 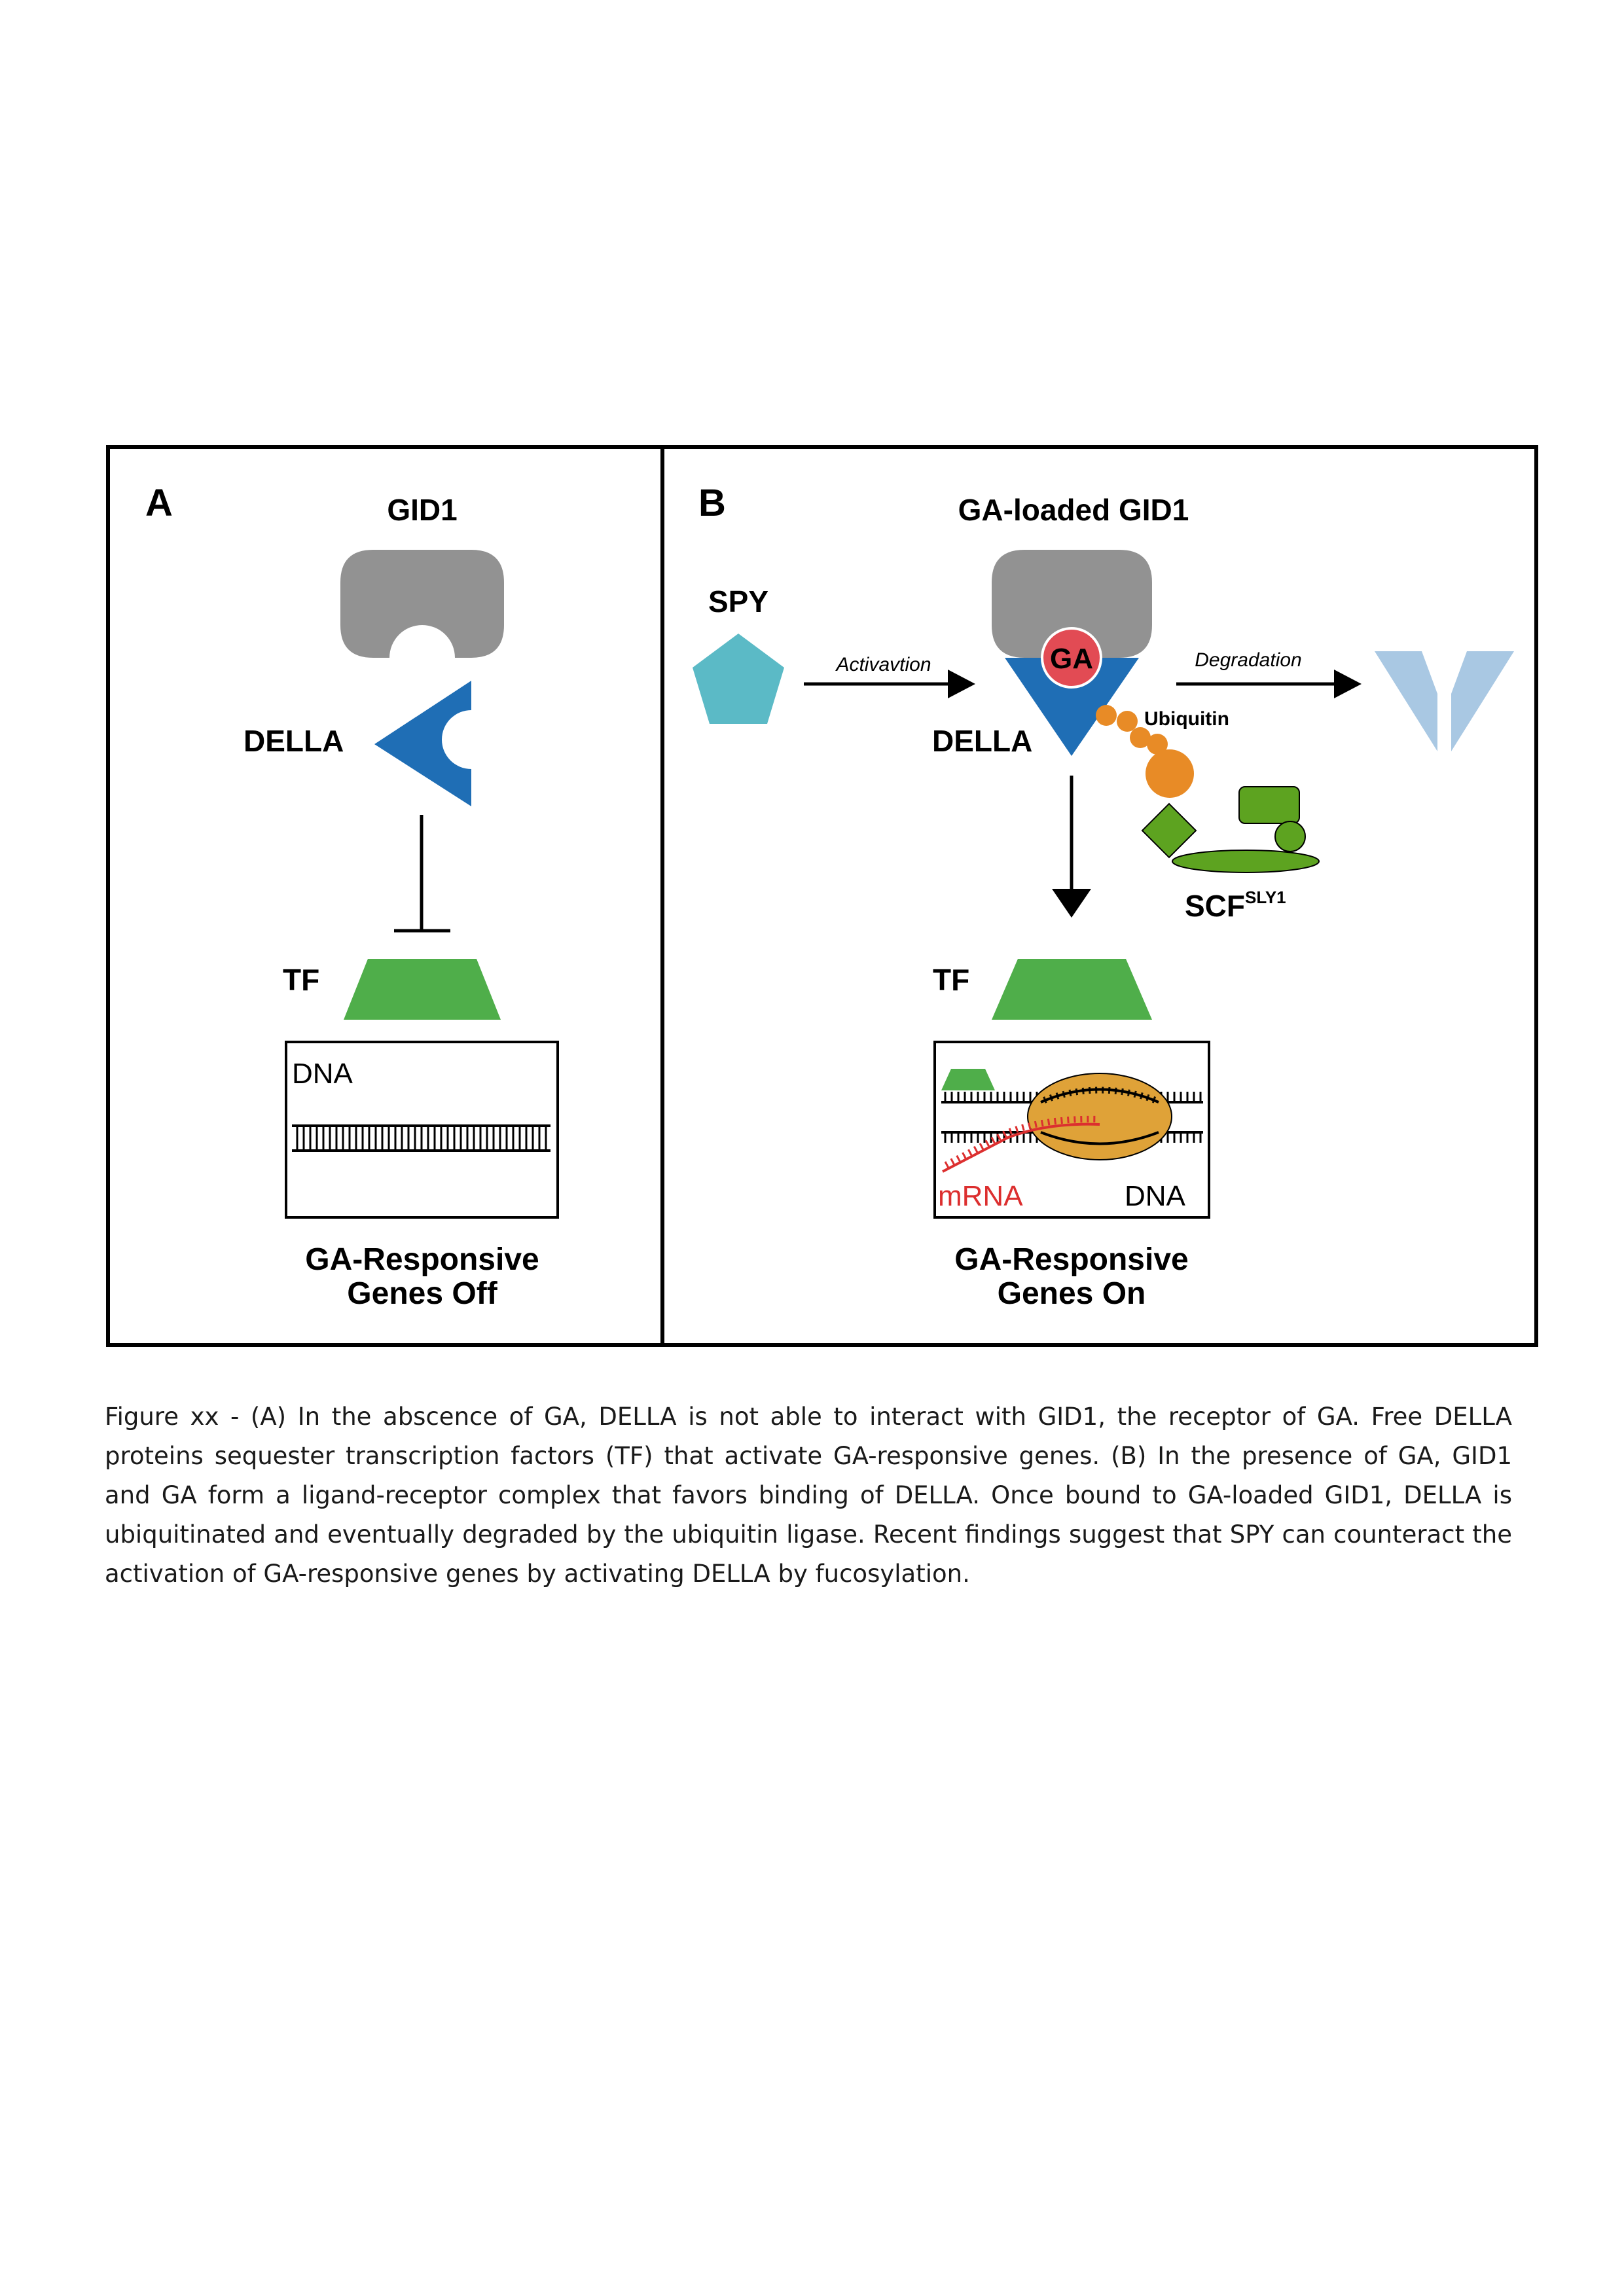 I want to click on scf-complex, so click(x=1230, y=829).